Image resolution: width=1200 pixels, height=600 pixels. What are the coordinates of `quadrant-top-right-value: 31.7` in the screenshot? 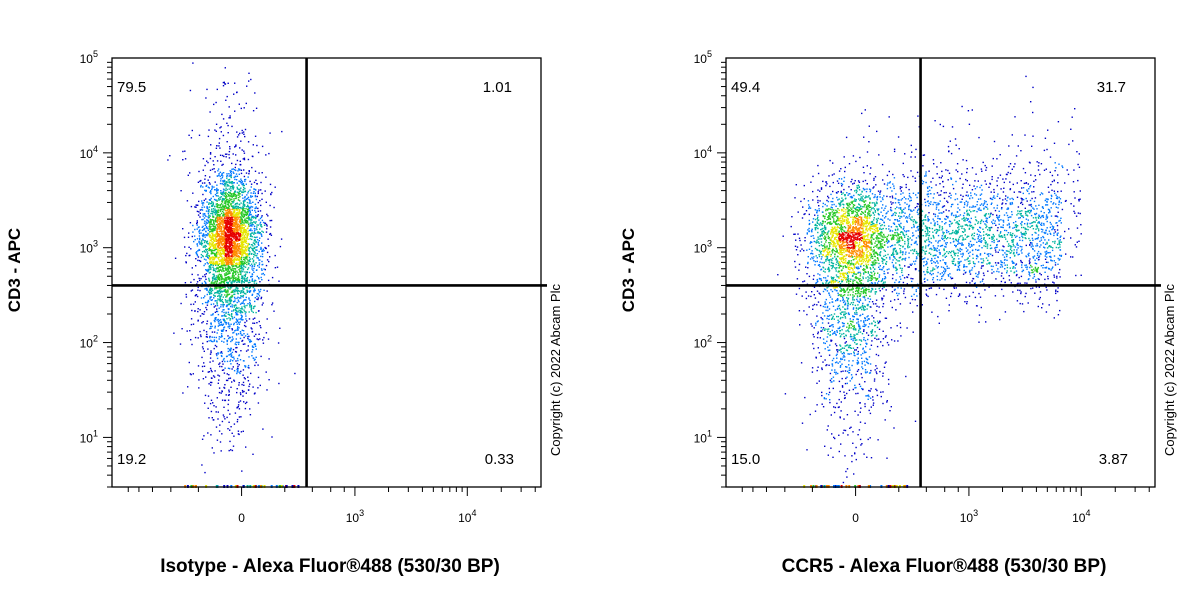 It's located at (1111, 87).